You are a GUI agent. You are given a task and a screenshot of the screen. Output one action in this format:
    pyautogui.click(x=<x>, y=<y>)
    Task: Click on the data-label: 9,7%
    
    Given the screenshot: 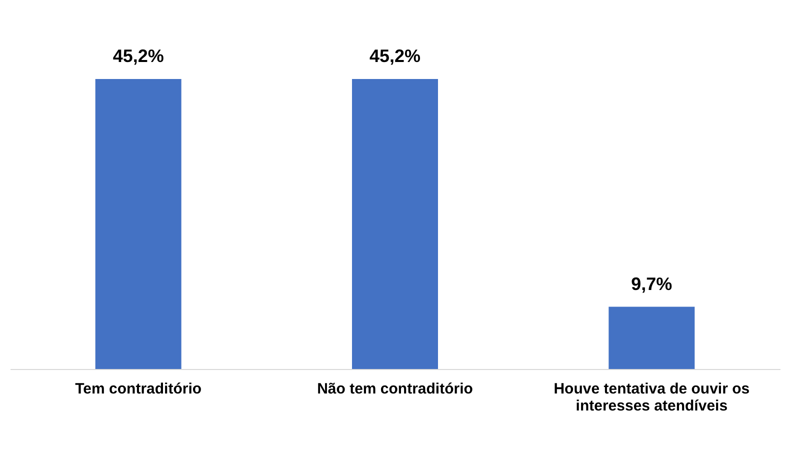 What is the action you would take?
    pyautogui.click(x=651, y=284)
    